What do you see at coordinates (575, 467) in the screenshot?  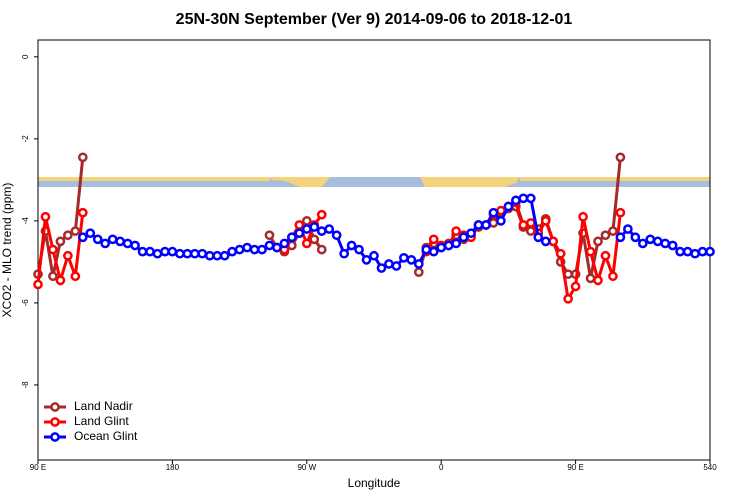 I see `x-tick-label: 90 E` at bounding box center [575, 467].